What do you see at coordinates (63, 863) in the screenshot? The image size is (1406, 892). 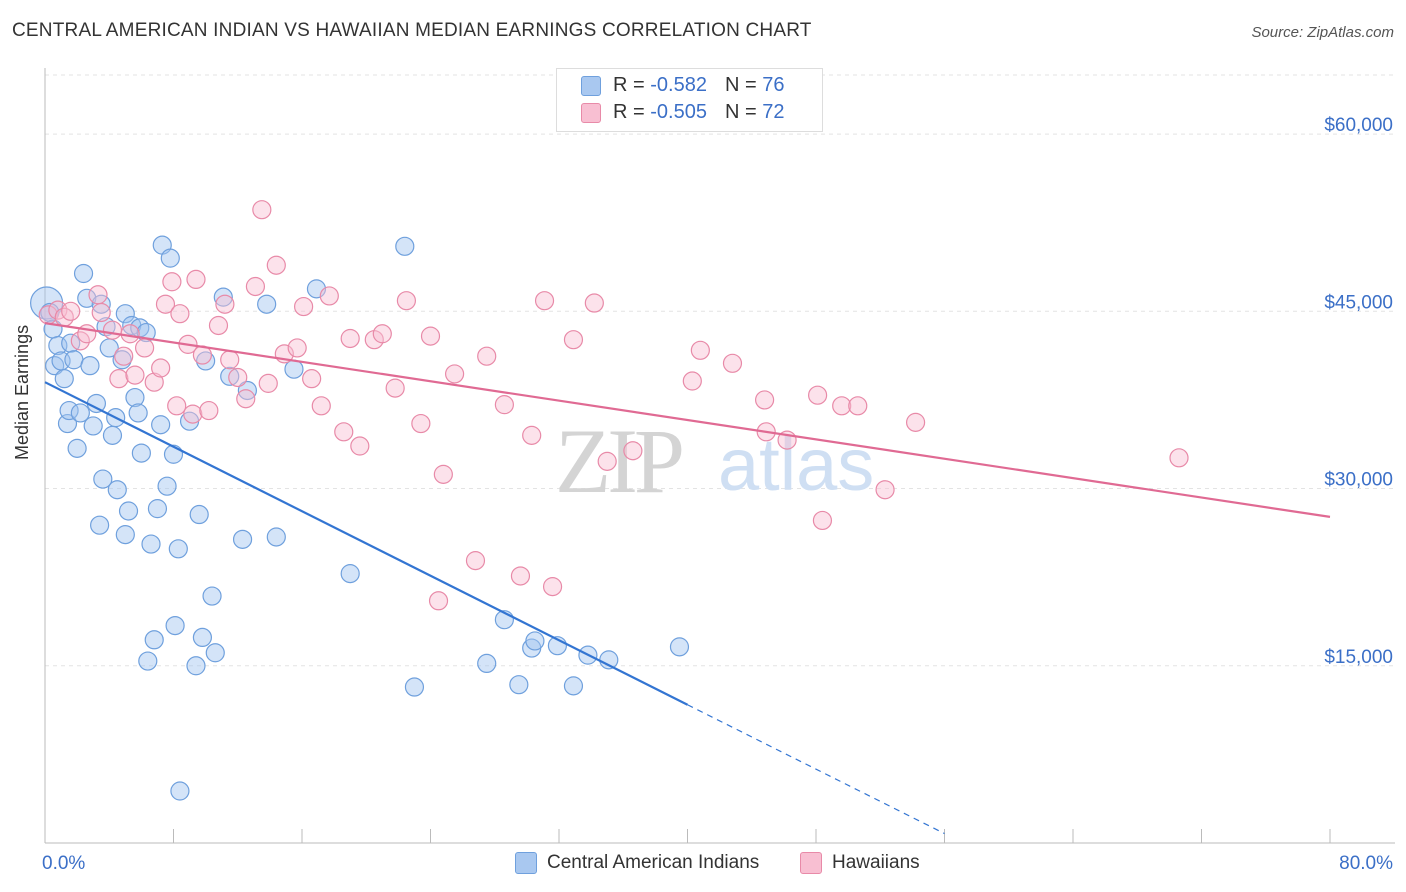 I see `x-tick-label-start: 0.0%` at bounding box center [63, 863].